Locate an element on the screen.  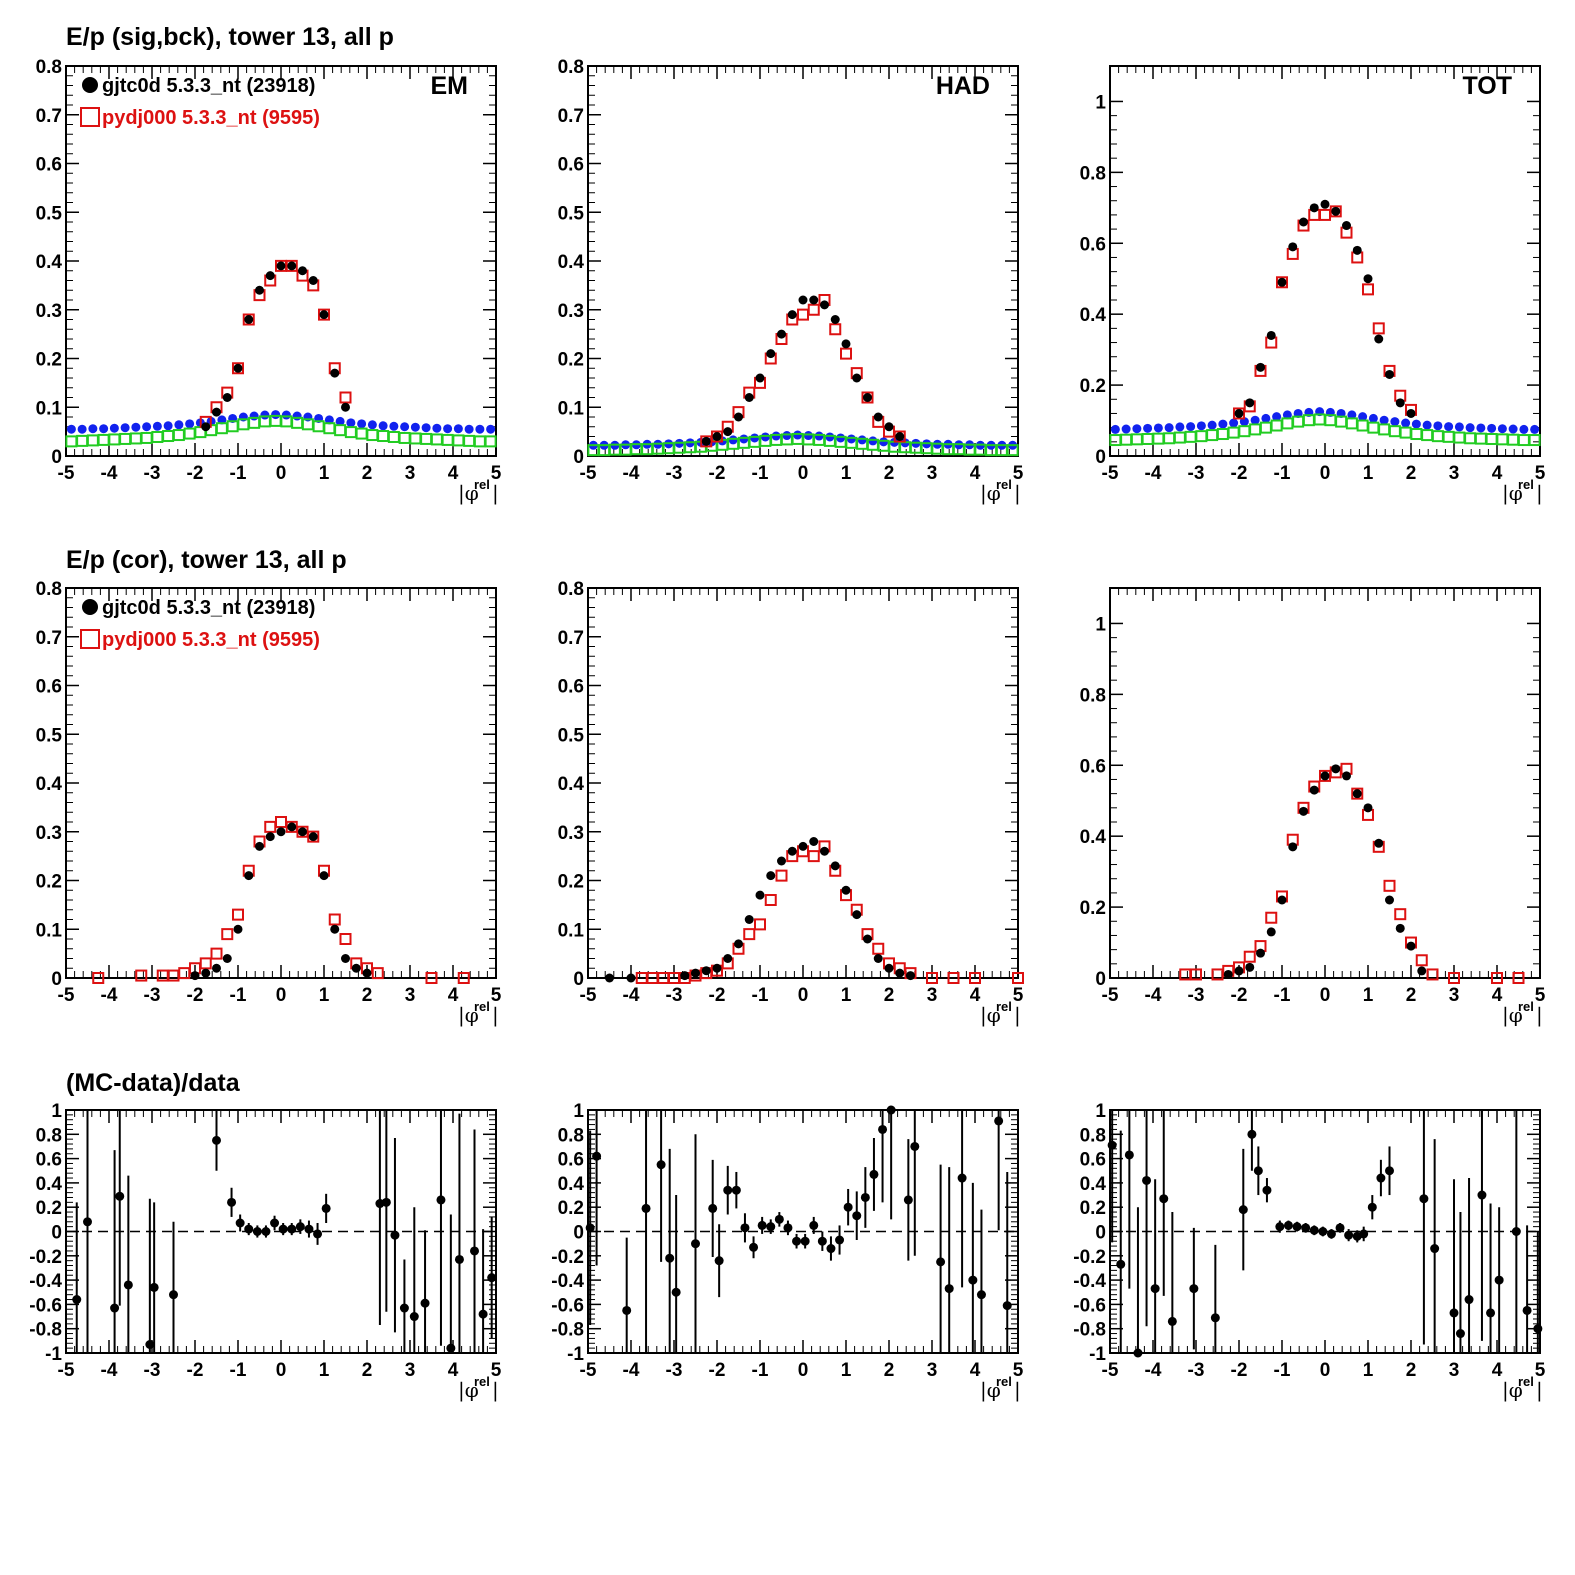
panel-label: EM is located at coordinates (450, 86).